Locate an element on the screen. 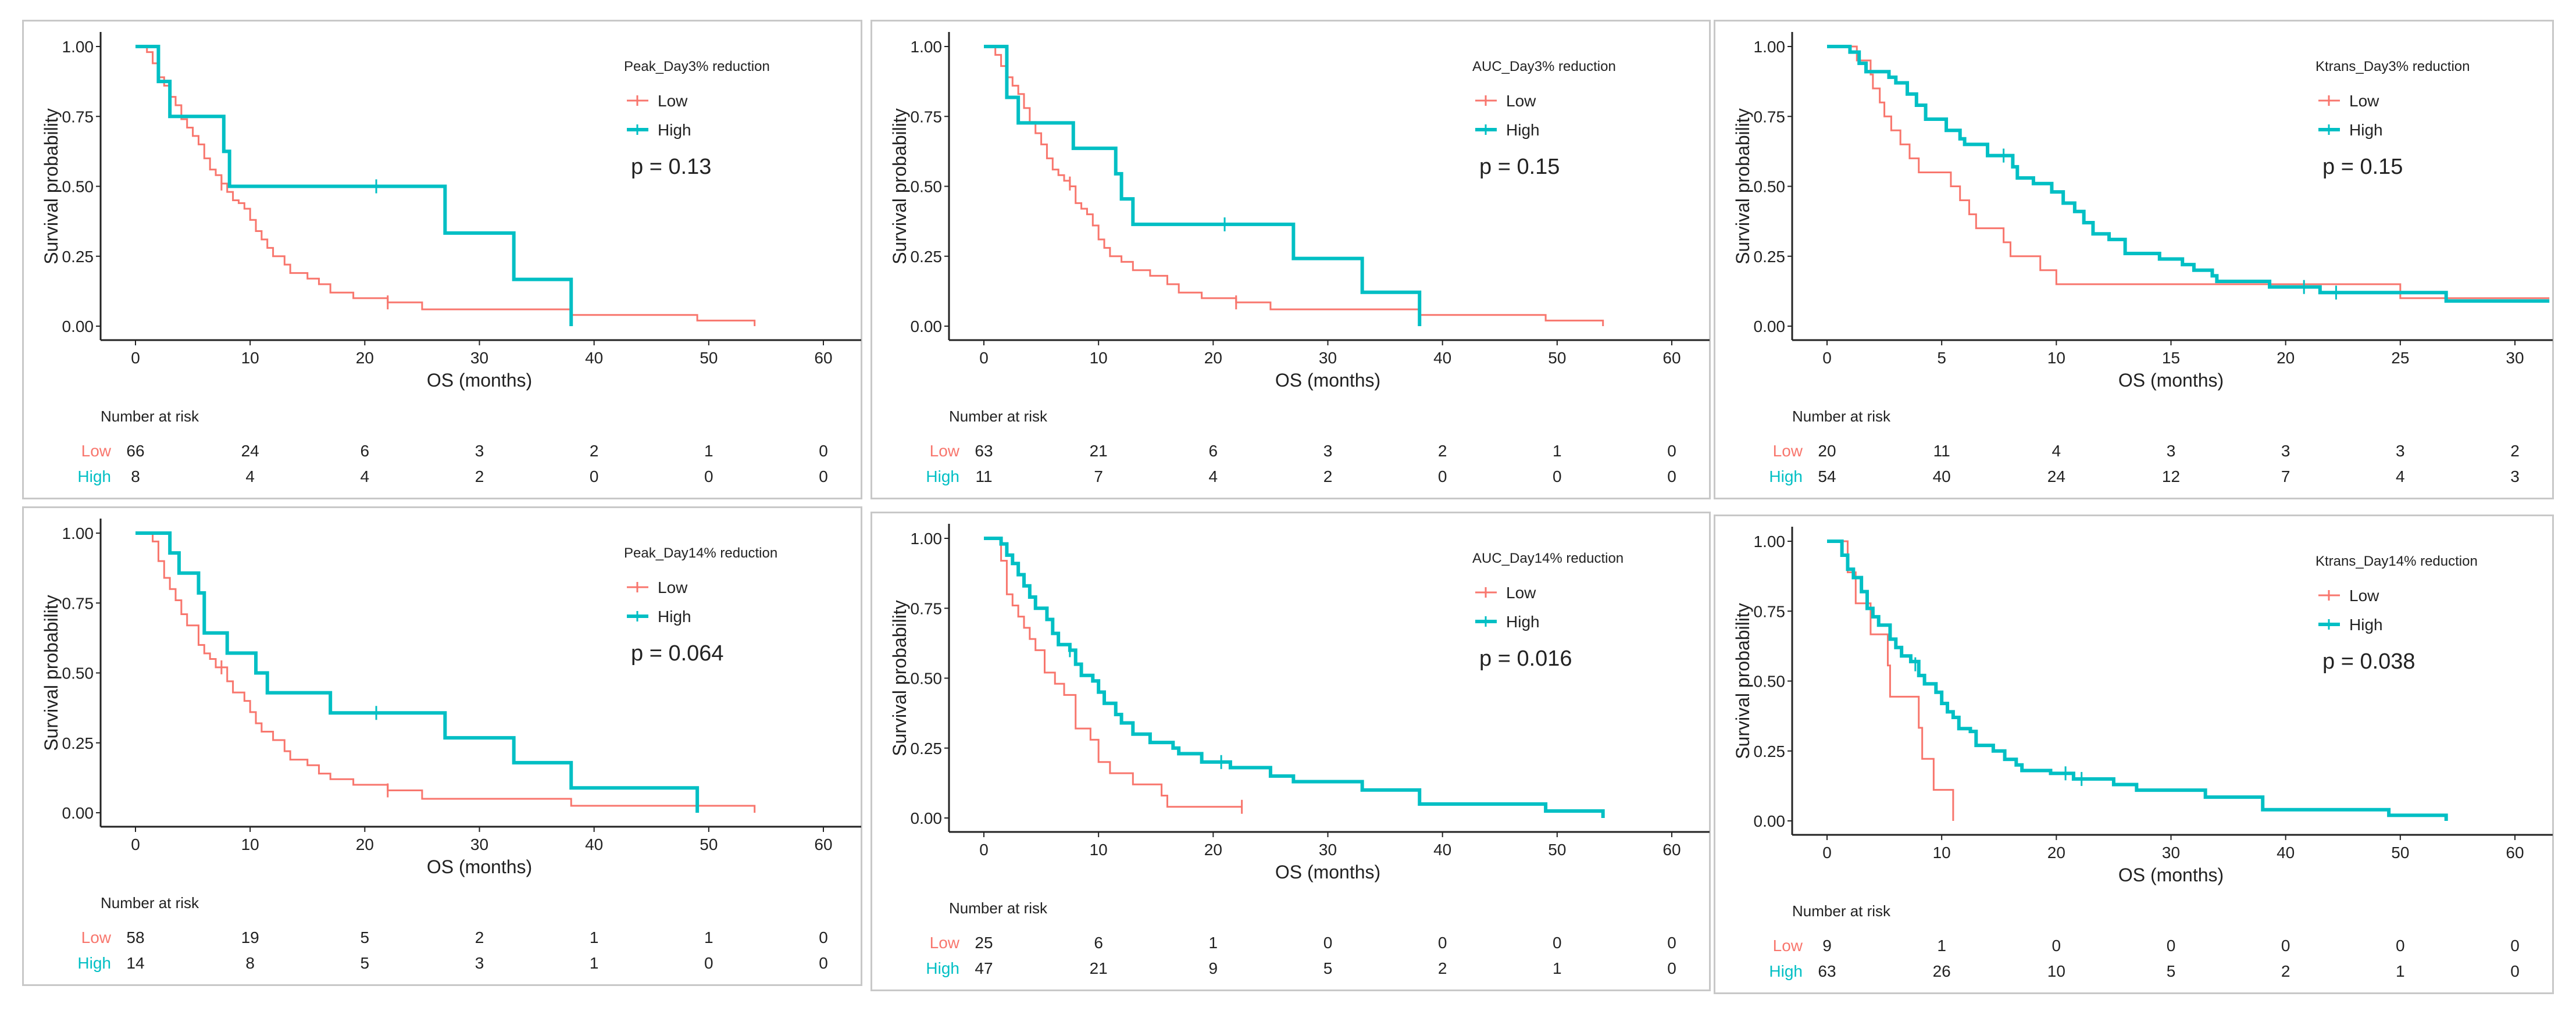 The width and height of the screenshot is (2576, 1011). risk-count-low: 19 is located at coordinates (250, 937).